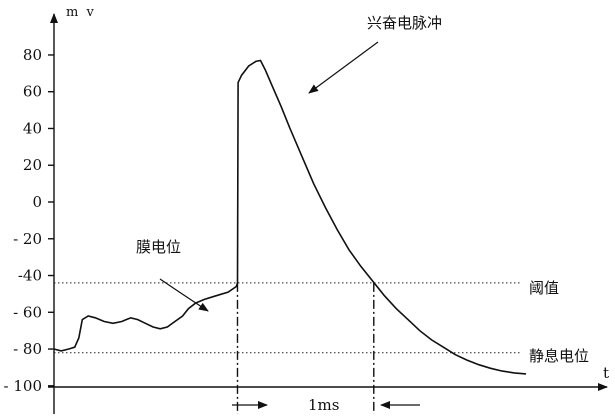  What do you see at coordinates (158, 247) in the screenshot?
I see `membrane-potential-label: 膜电位` at bounding box center [158, 247].